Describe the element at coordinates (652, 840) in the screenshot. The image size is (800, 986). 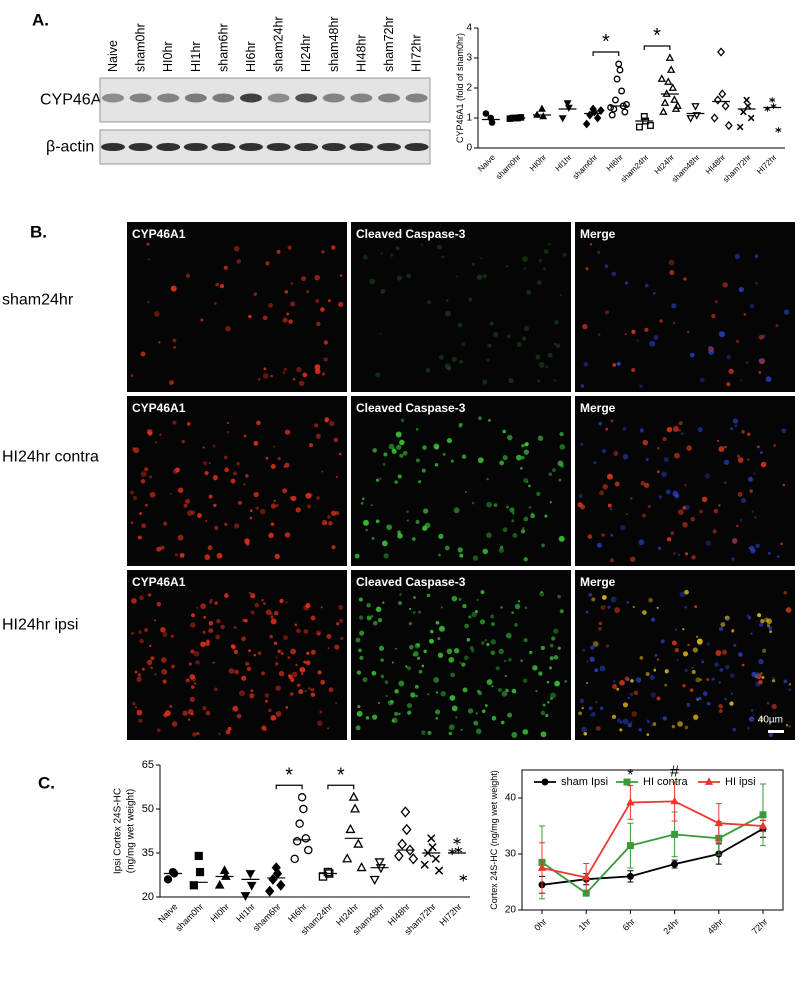
I see `plot-frame` at that location.